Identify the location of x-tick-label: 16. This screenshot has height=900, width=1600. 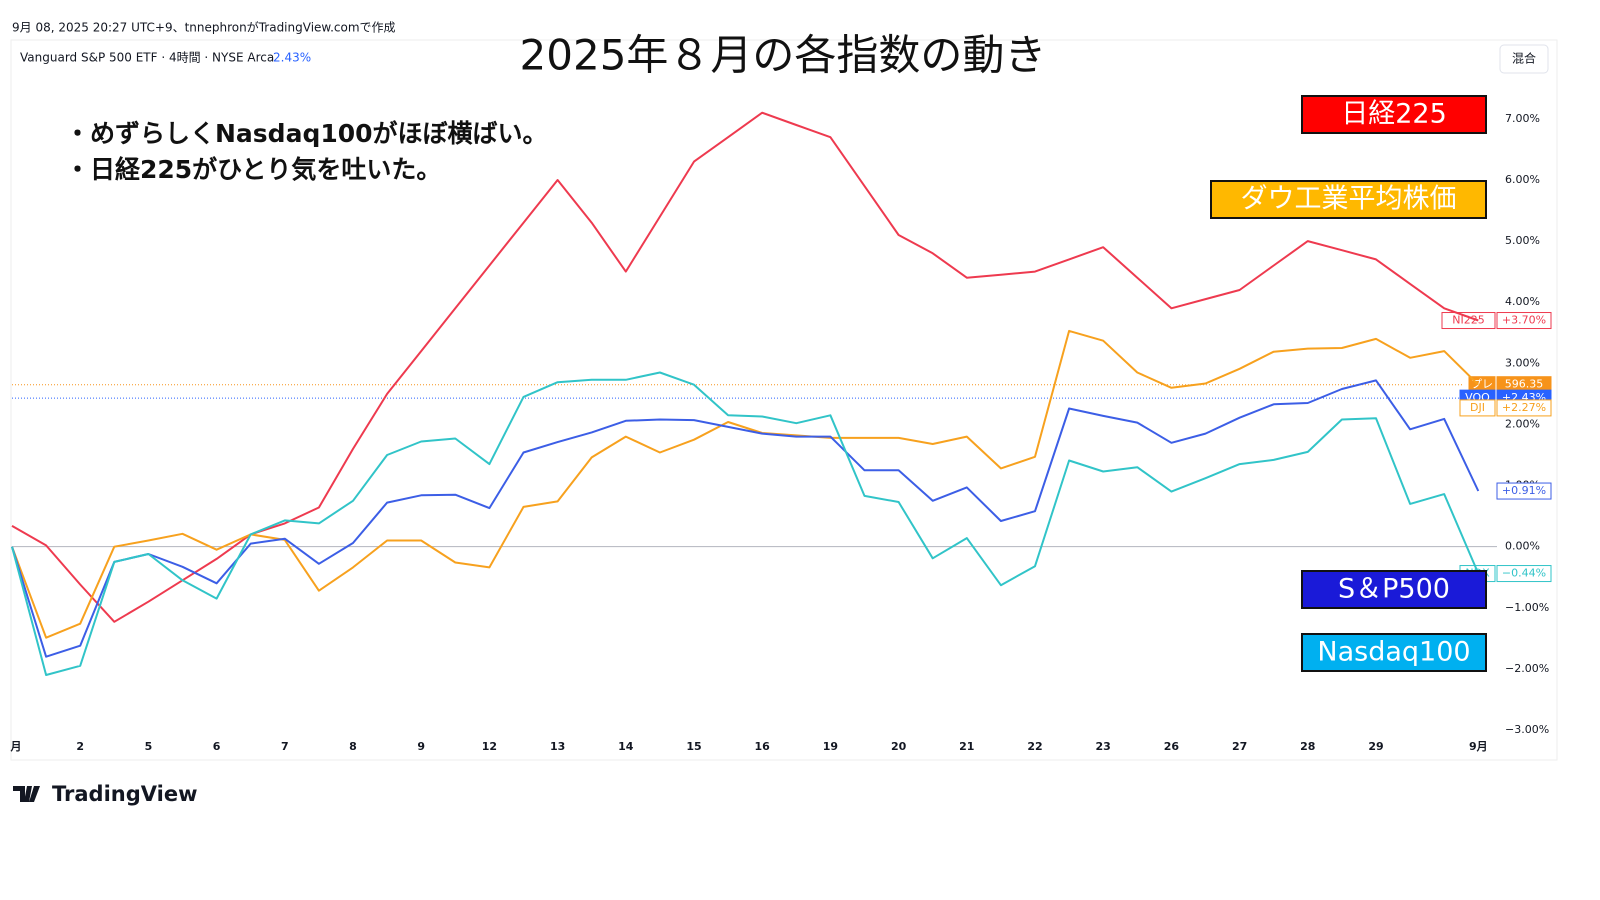
(763, 746).